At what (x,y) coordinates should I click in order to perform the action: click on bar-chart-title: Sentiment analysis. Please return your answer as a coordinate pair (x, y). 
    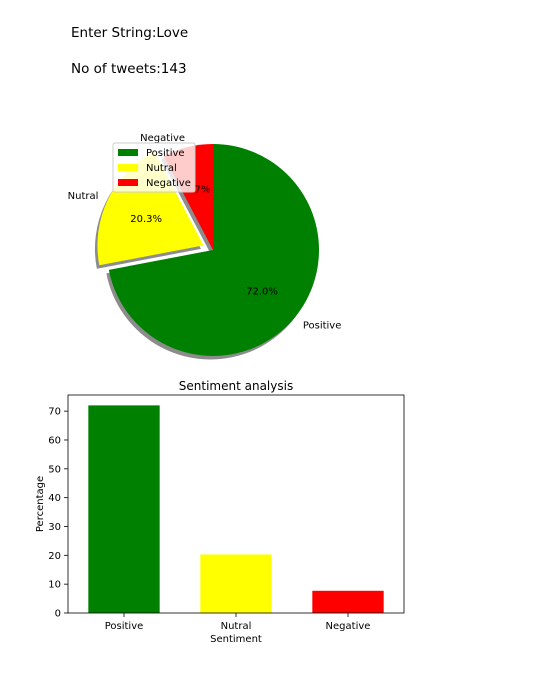
    Looking at the image, I should click on (236, 386).